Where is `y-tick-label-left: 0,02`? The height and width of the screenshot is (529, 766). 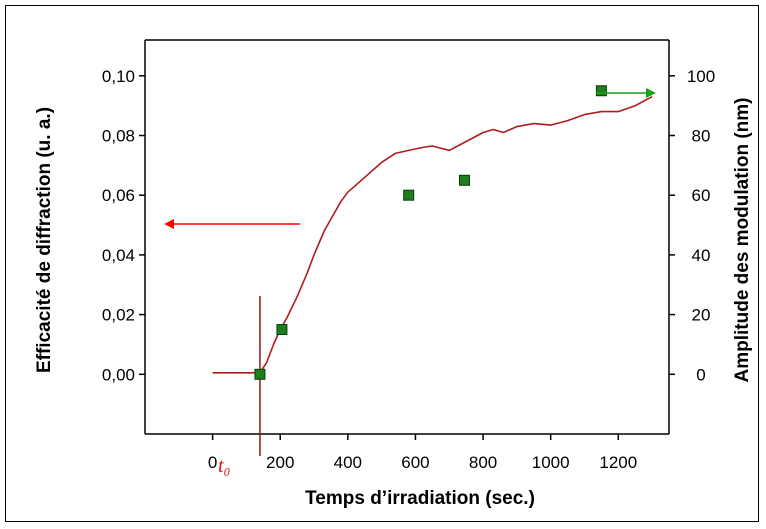
y-tick-label-left: 0,02 is located at coordinates (118, 315).